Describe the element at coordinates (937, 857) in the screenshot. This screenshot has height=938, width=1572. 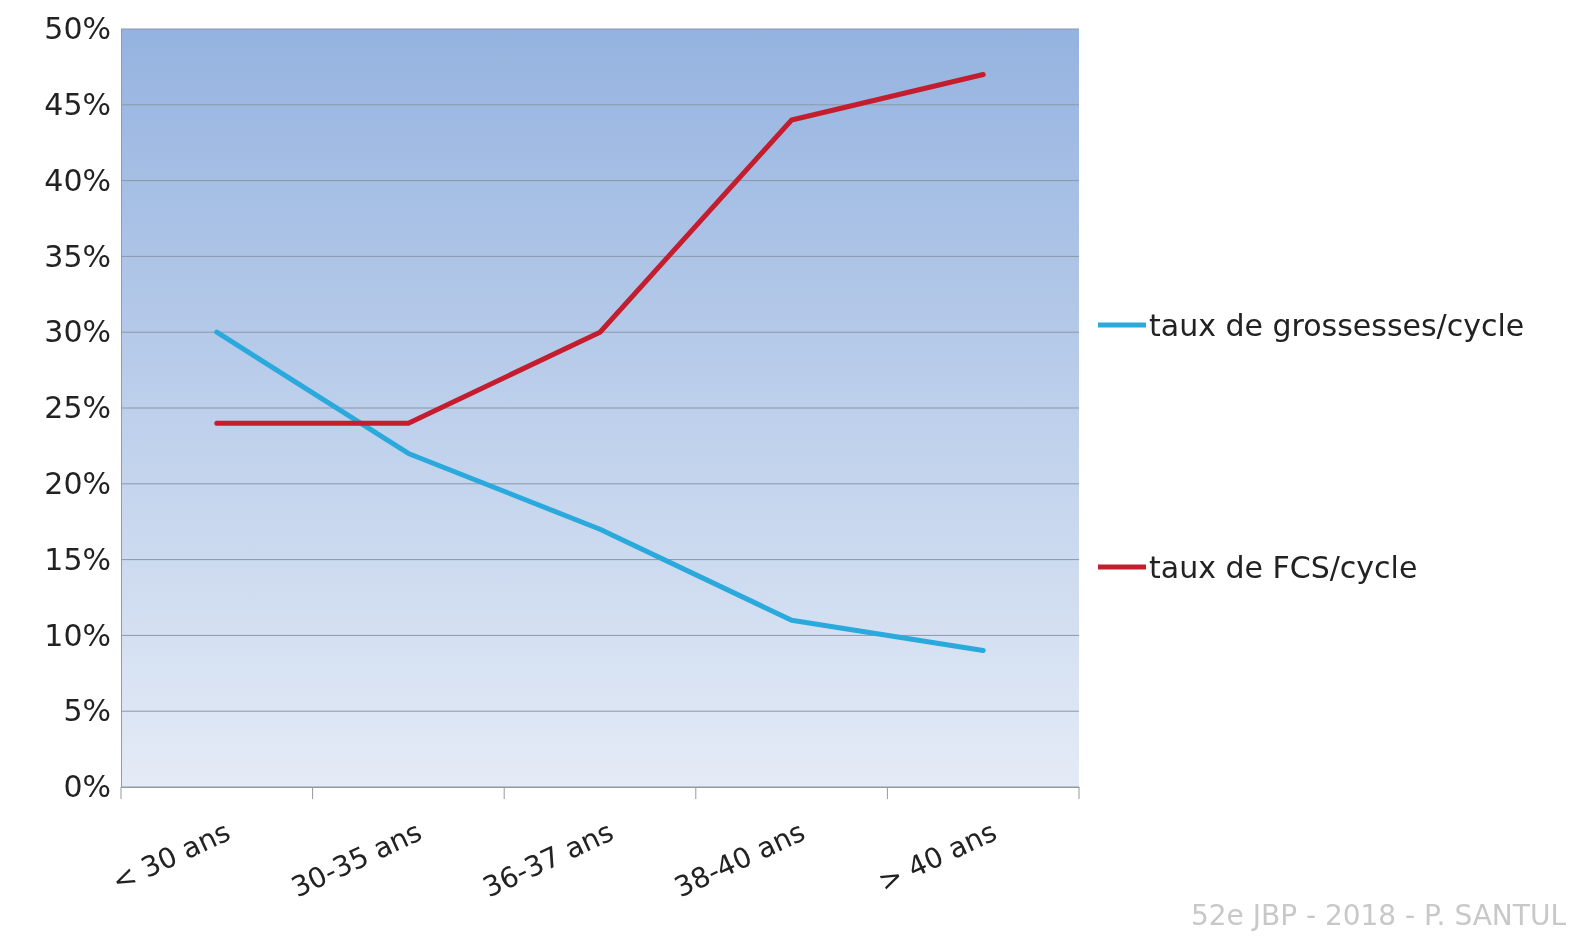
I see `x-tick-label: > 40 ans` at that location.